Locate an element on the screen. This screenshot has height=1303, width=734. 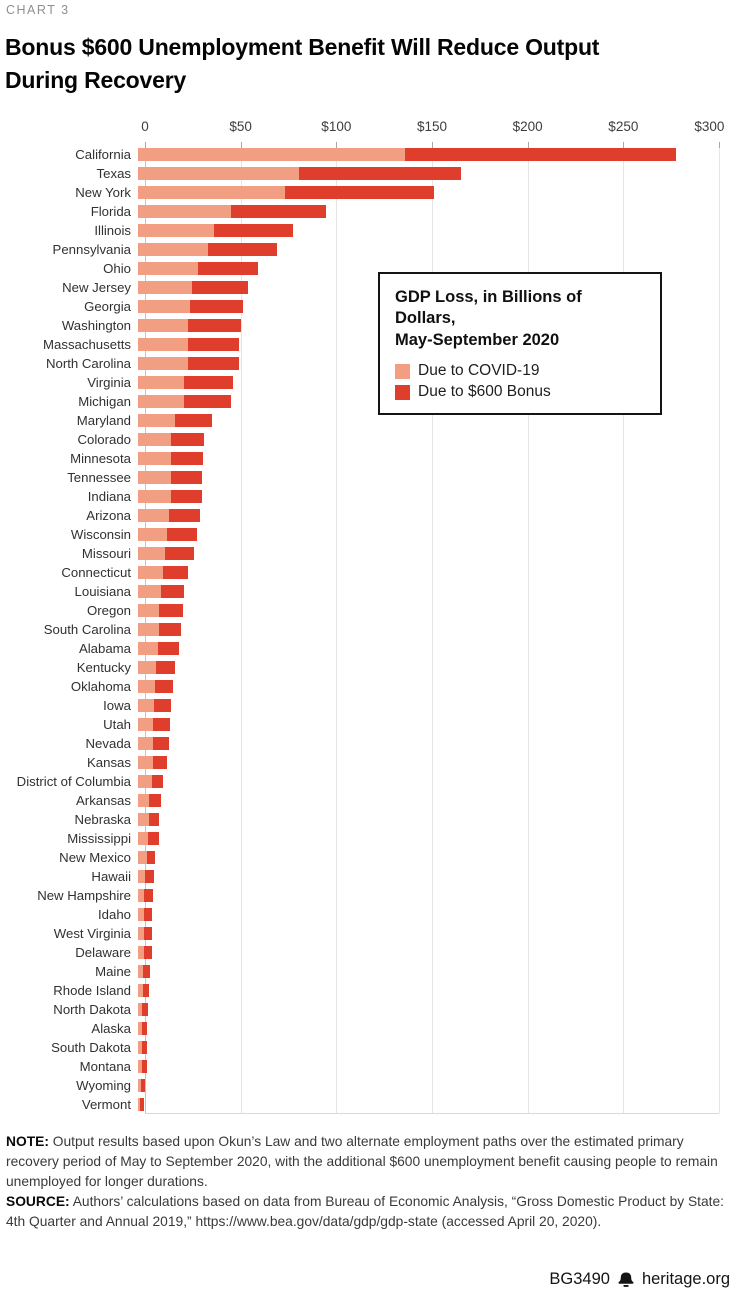
state-label: Connecticut is located at coordinates (96, 572).